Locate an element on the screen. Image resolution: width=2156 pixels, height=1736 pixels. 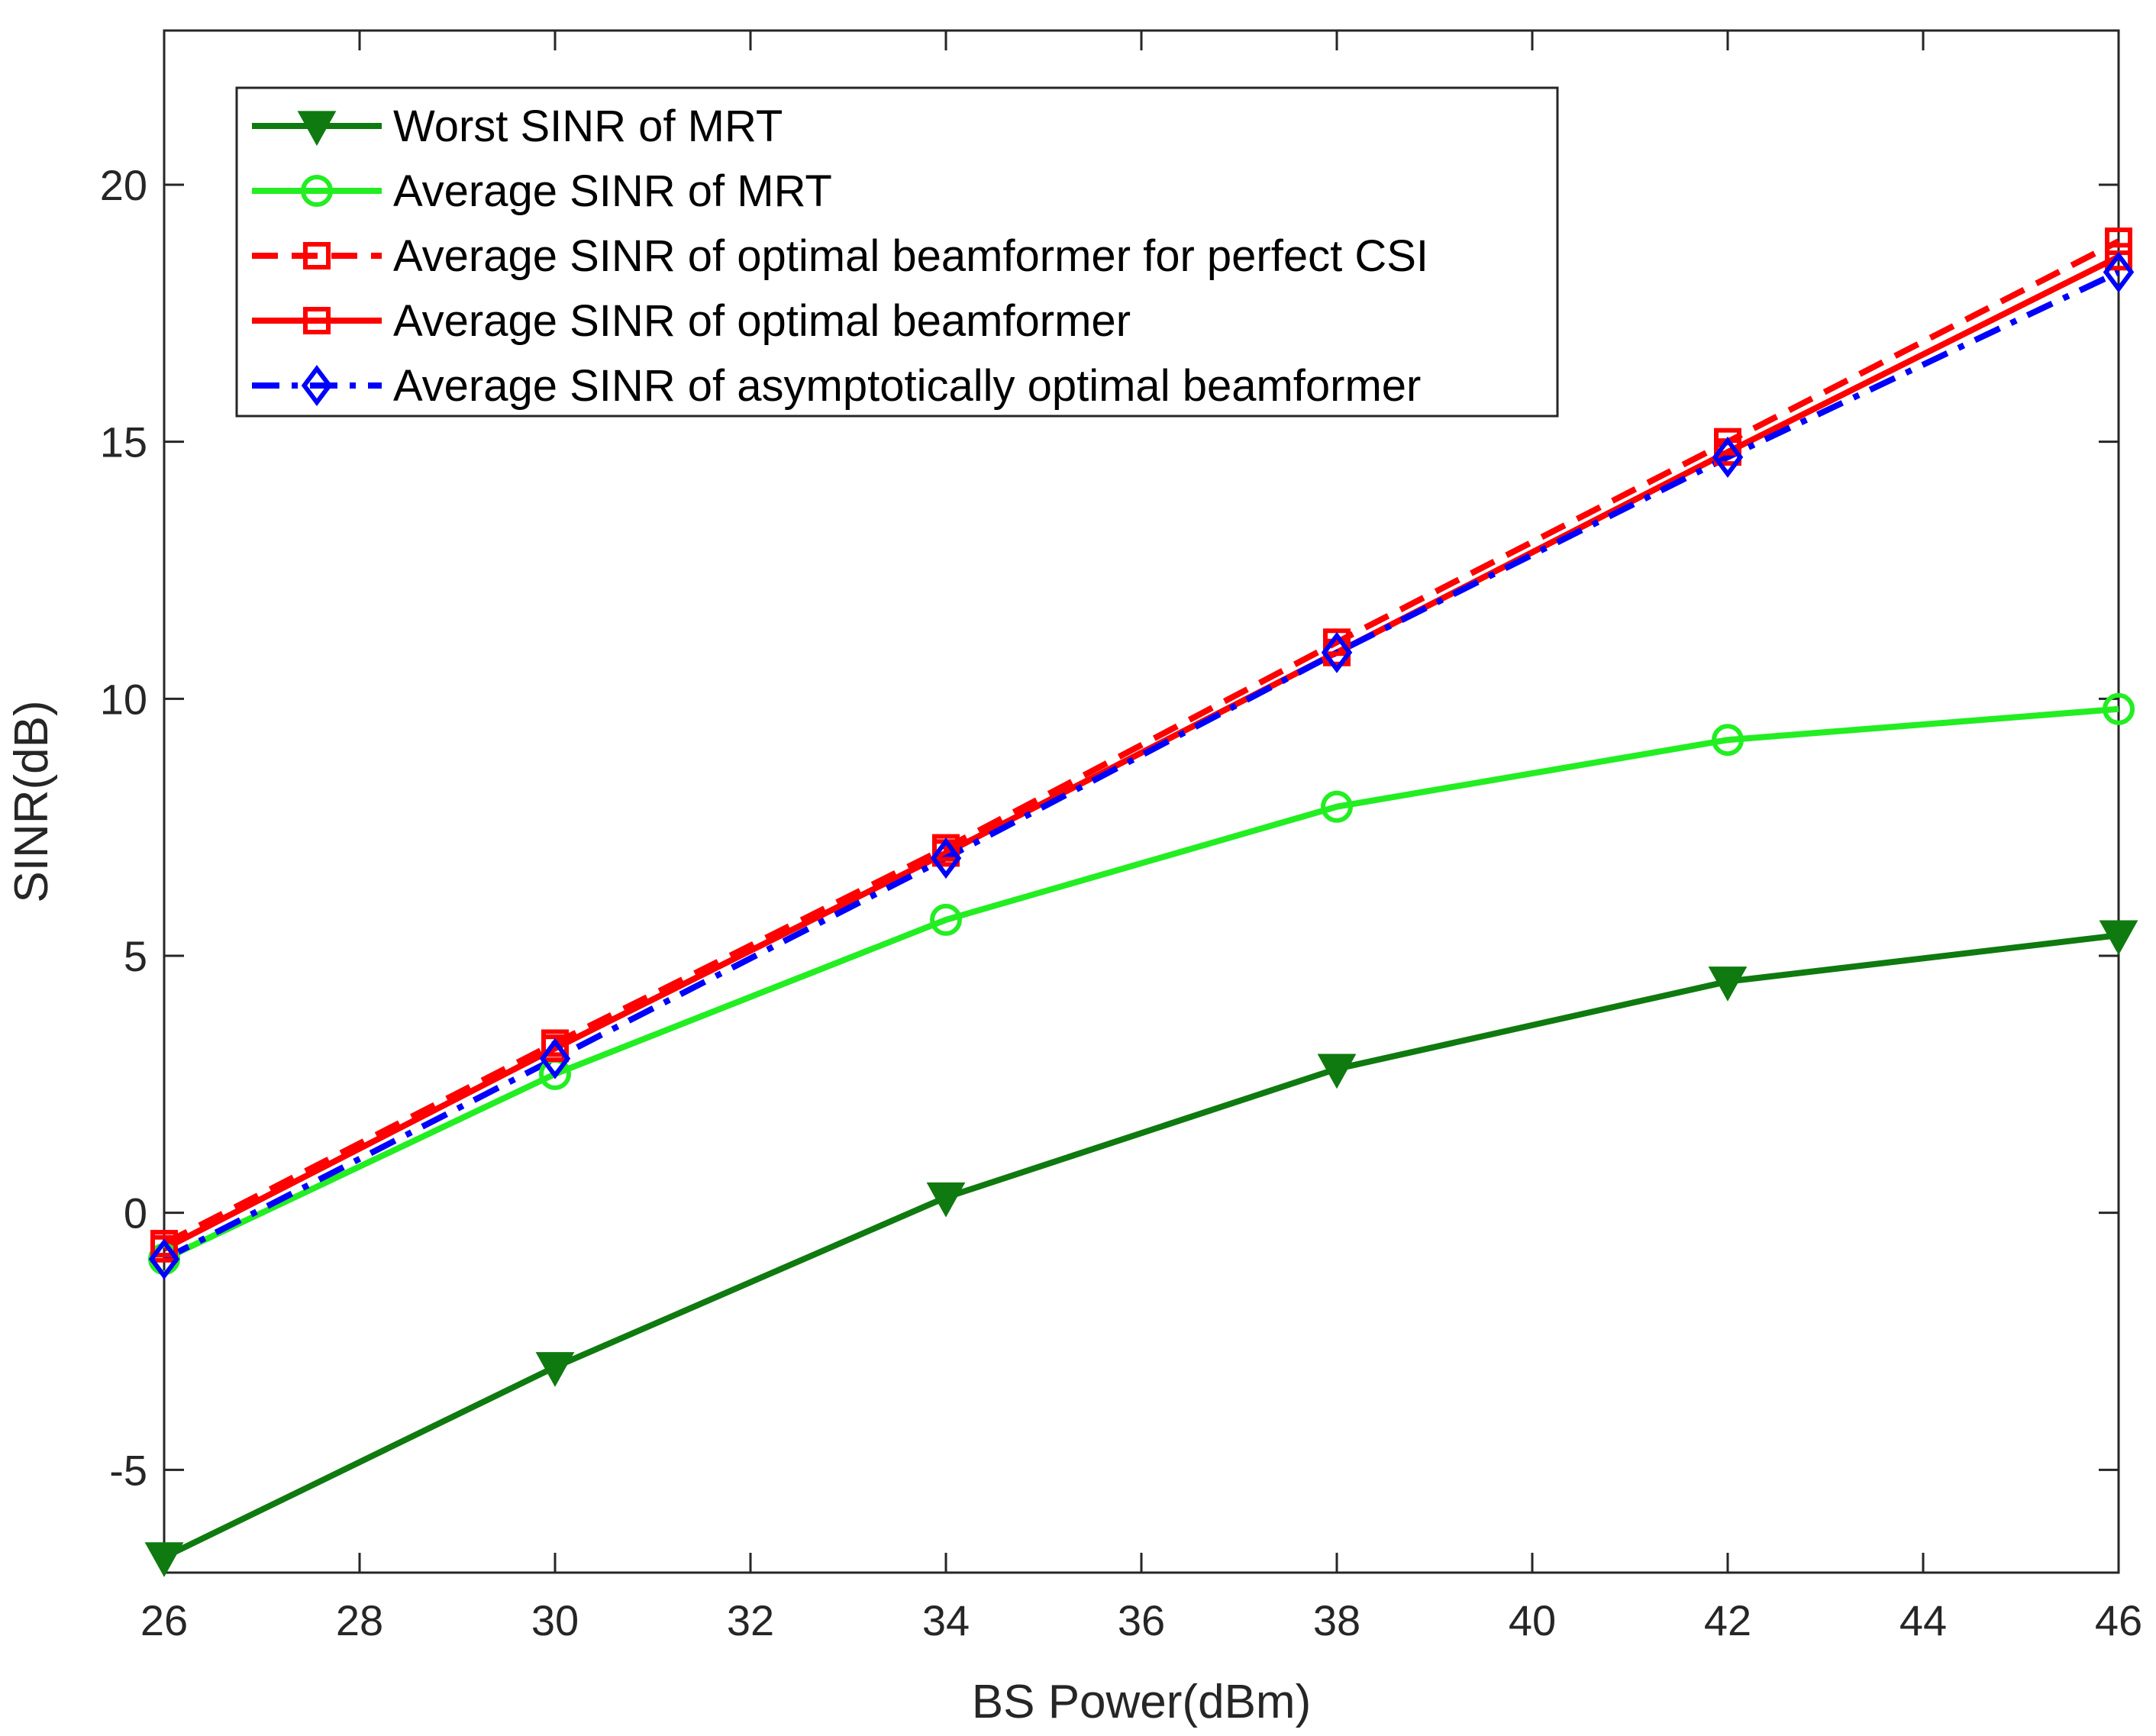
x-tick-label-36: 36 is located at coordinates (1141, 1620).